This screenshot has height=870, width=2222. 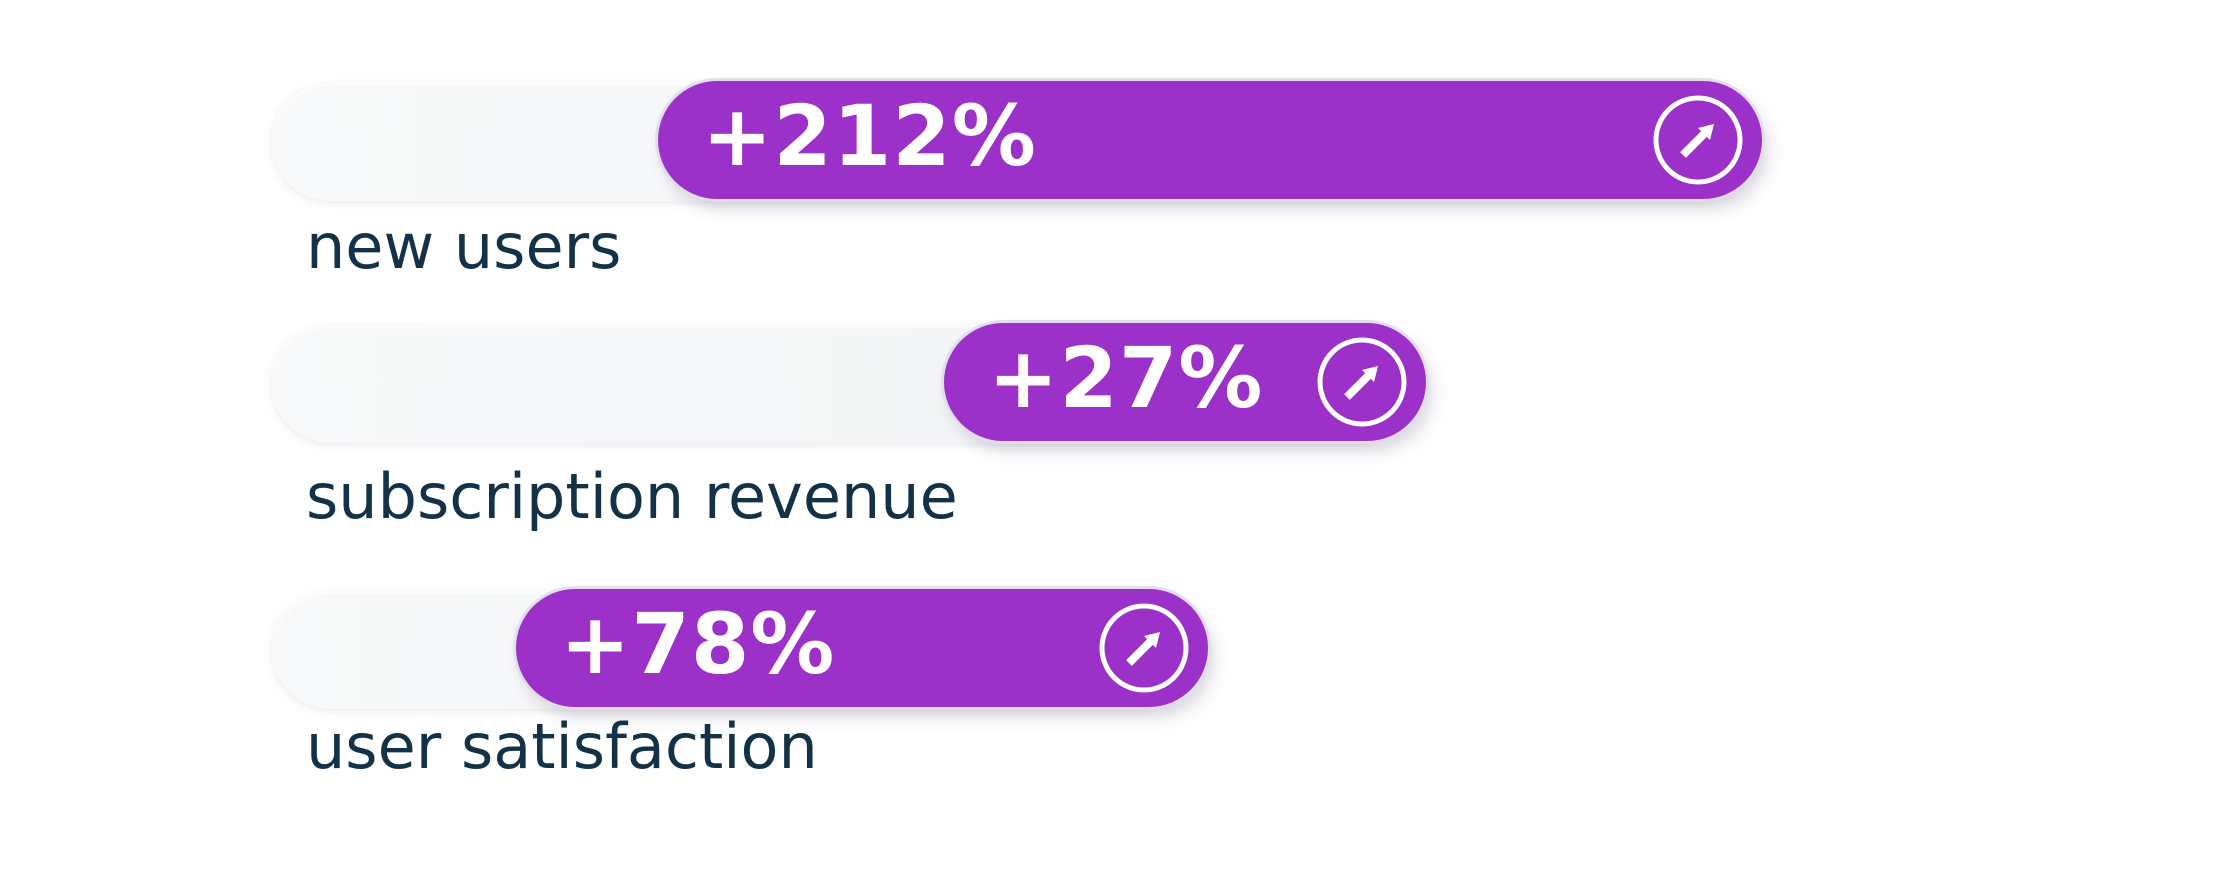 What do you see at coordinates (1126, 378) in the screenshot?
I see `value-label: +27%` at bounding box center [1126, 378].